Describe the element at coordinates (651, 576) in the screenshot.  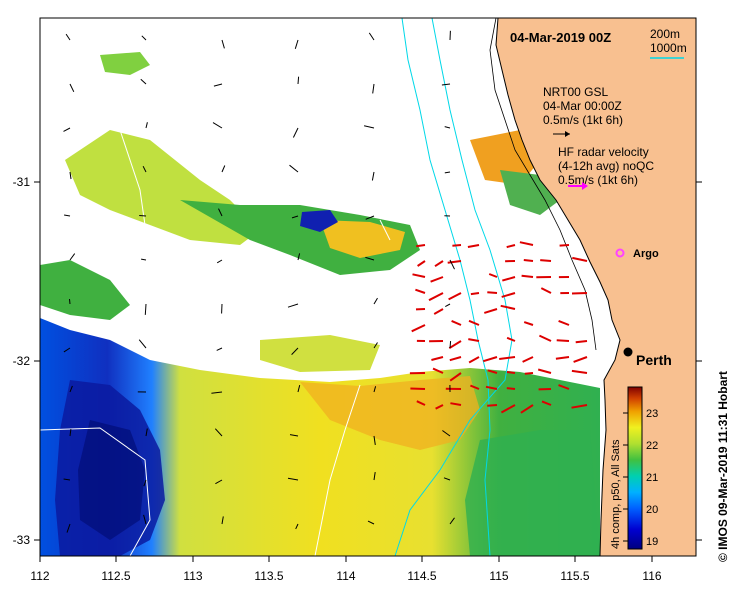
I see `x-tick-label: 116` at that location.